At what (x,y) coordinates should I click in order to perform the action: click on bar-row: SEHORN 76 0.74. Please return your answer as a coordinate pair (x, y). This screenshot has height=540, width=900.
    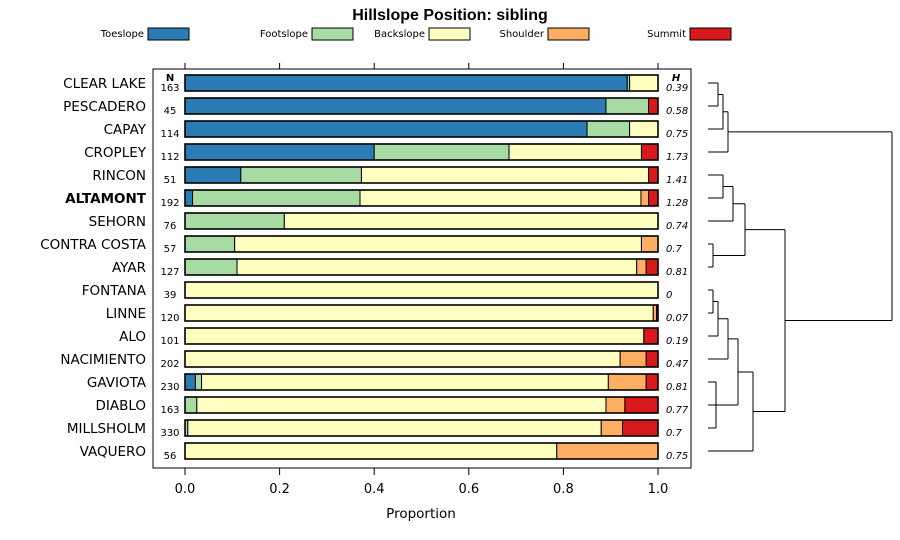
    Looking at the image, I should click on (388, 222).